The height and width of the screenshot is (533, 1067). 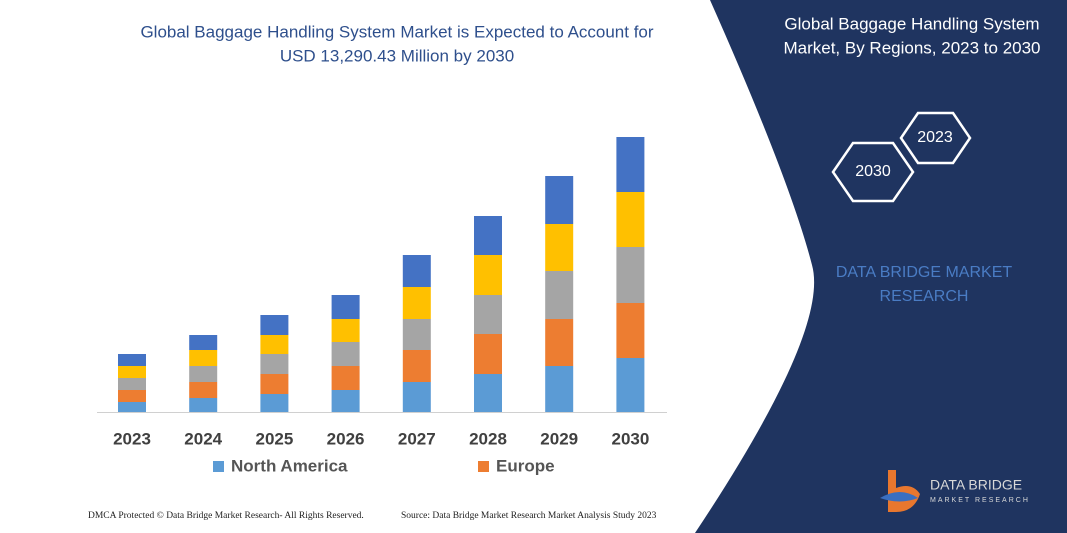 I want to click on hex-label: 2023, so click(x=935, y=137).